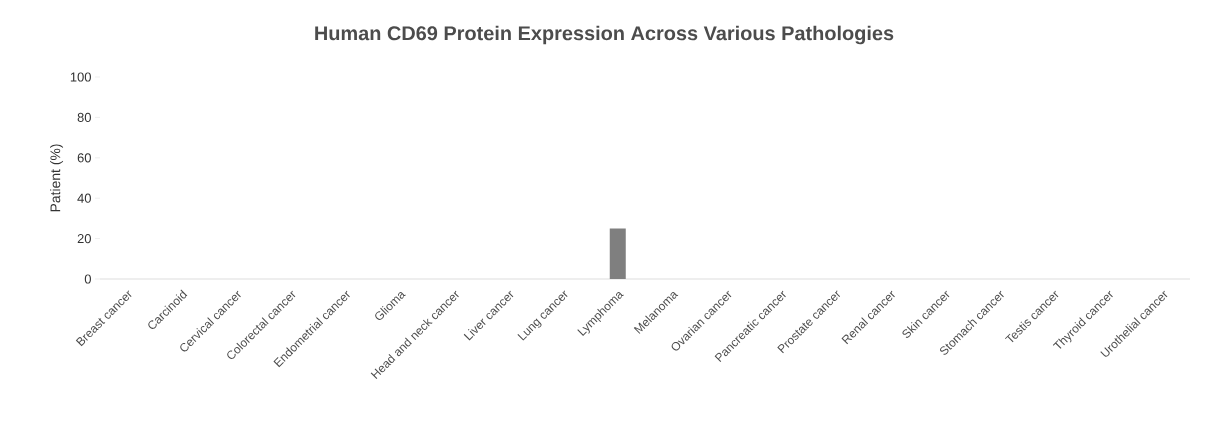 This screenshot has width=1209, height=423. Describe the element at coordinates (80, 77) in the screenshot. I see `y-tick-label: 100` at that location.